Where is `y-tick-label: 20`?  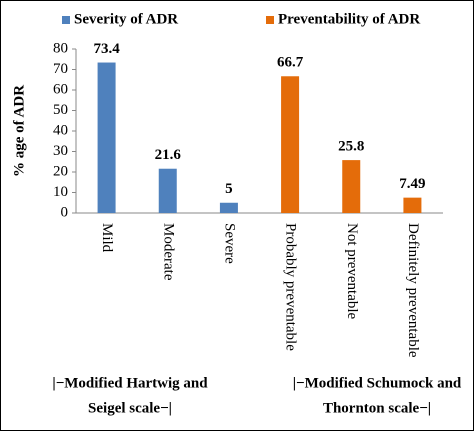 y-tick-label: 20 is located at coordinates (60, 171).